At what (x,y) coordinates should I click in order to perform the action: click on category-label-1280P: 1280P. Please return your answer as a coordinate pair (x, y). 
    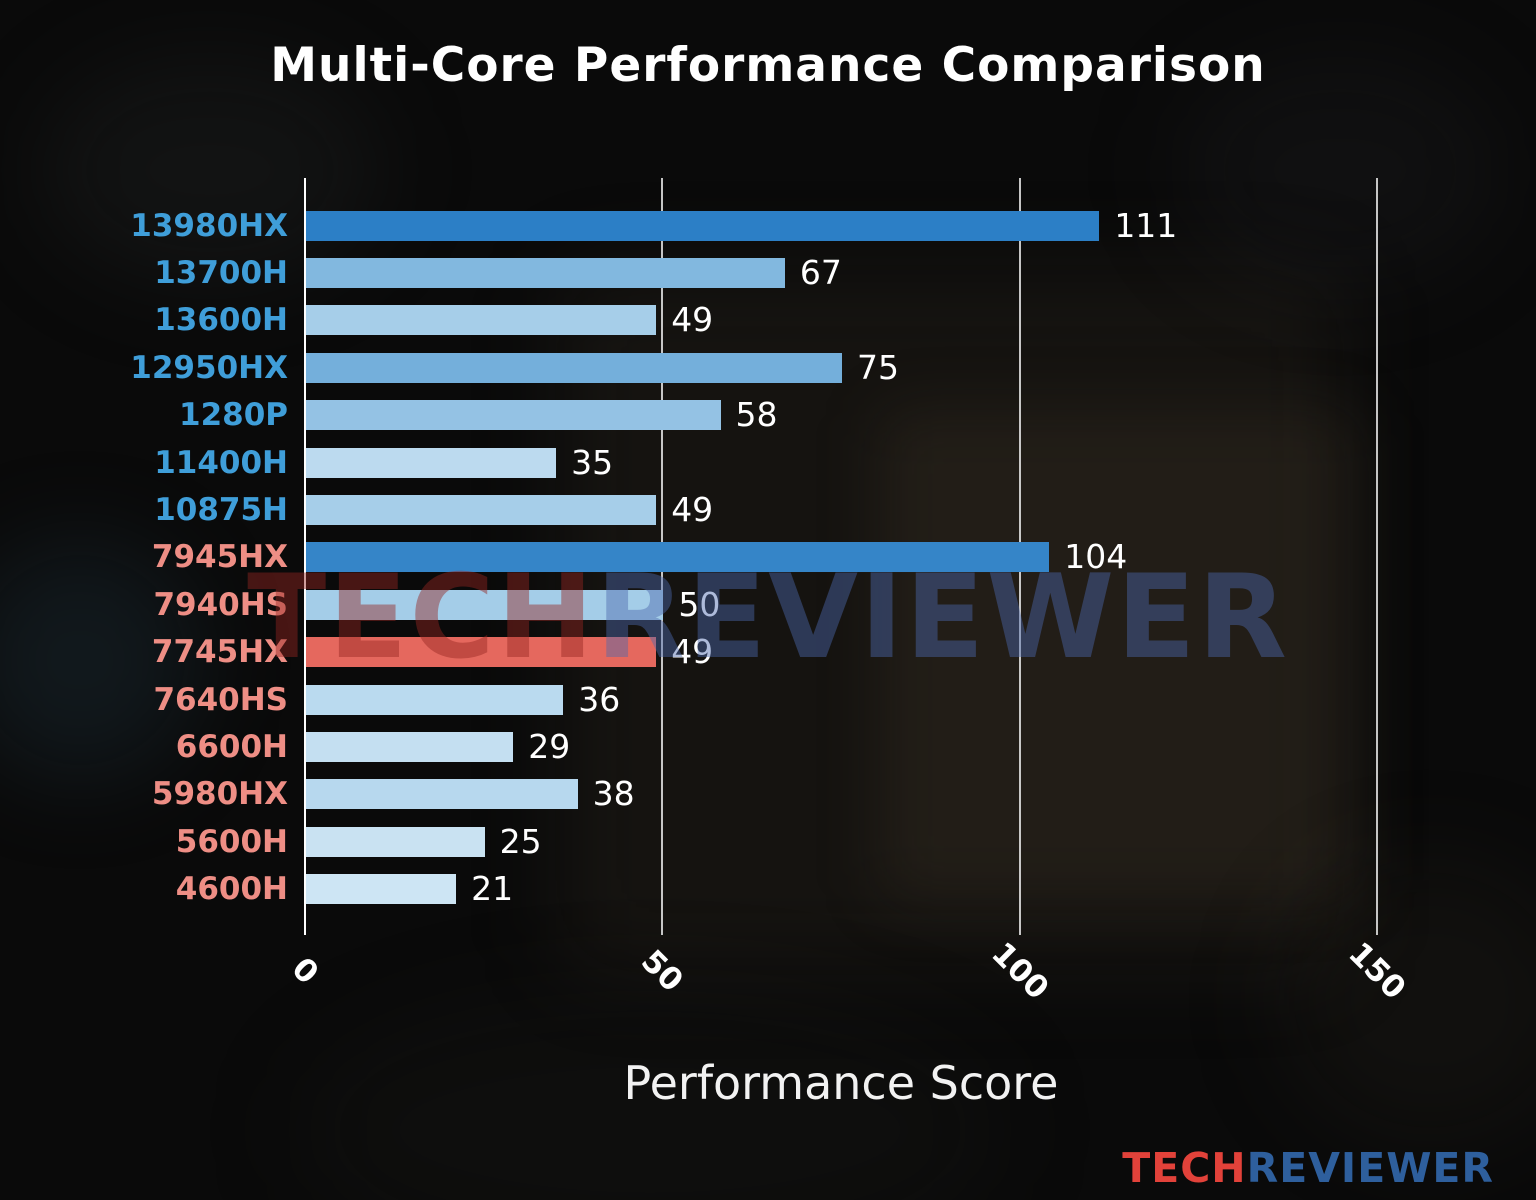
    Looking at the image, I should click on (233, 415).